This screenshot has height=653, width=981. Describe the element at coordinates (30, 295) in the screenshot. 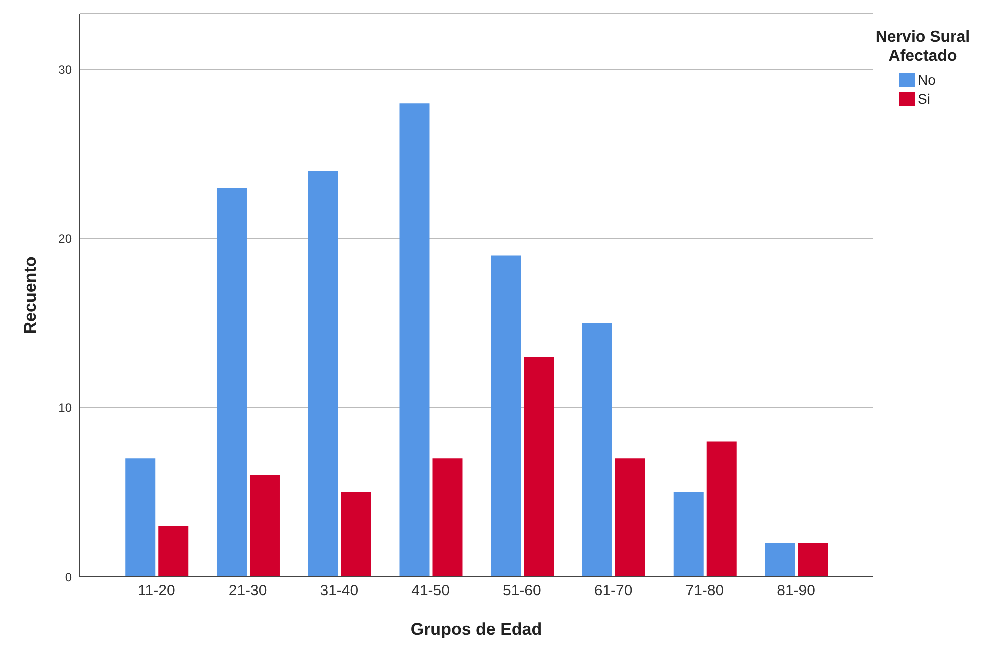

I see `y-axis-title: Recuento` at that location.